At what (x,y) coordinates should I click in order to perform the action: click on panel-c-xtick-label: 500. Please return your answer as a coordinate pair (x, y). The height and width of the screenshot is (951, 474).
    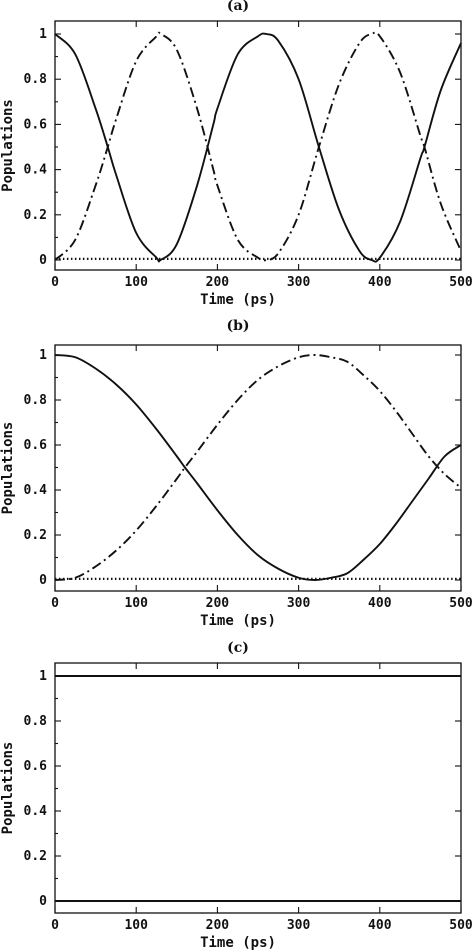
    Looking at the image, I should click on (461, 925).